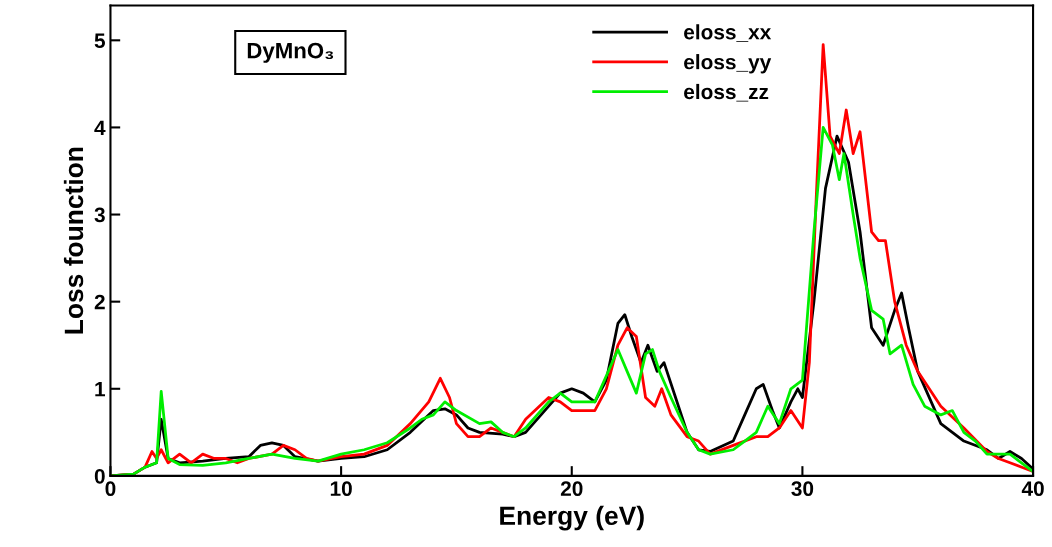 The image size is (1052, 547). I want to click on x-tick-label: 20, so click(571, 489).